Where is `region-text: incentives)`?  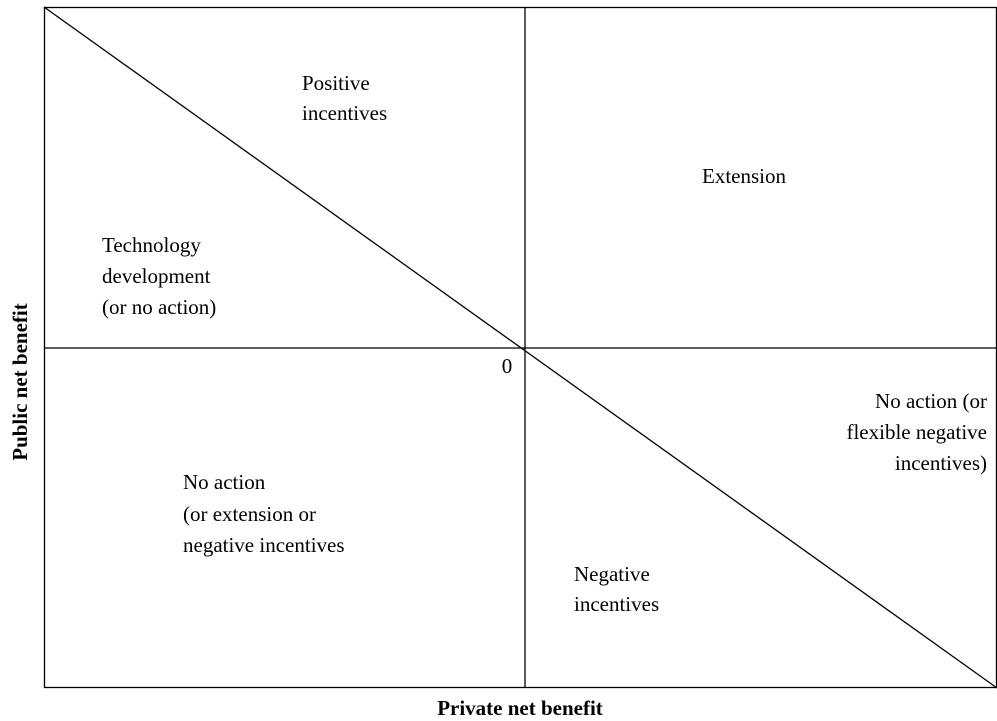
region-text: incentives) is located at coordinates (941, 463).